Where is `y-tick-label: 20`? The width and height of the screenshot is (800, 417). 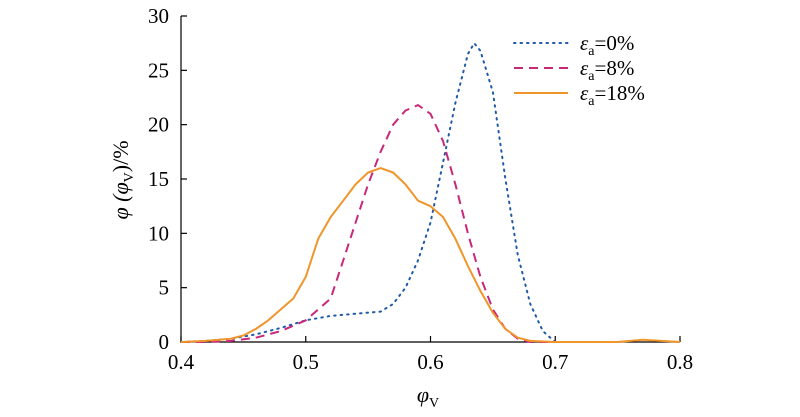 y-tick-label: 20 is located at coordinates (158, 125).